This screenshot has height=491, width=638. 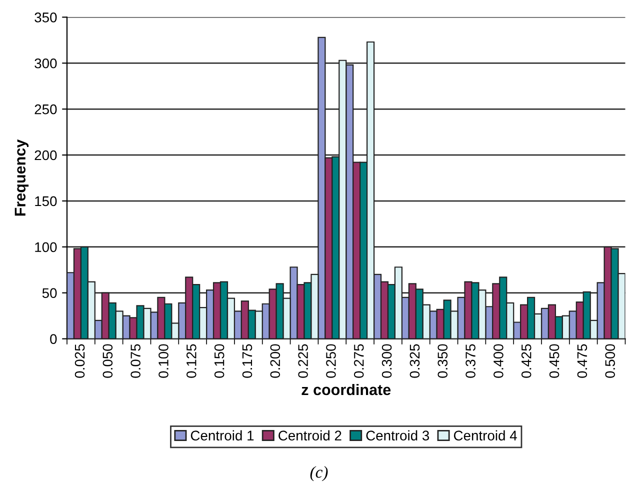 What do you see at coordinates (21, 177) in the screenshot?
I see `y-axis-title: Frequency` at bounding box center [21, 177].